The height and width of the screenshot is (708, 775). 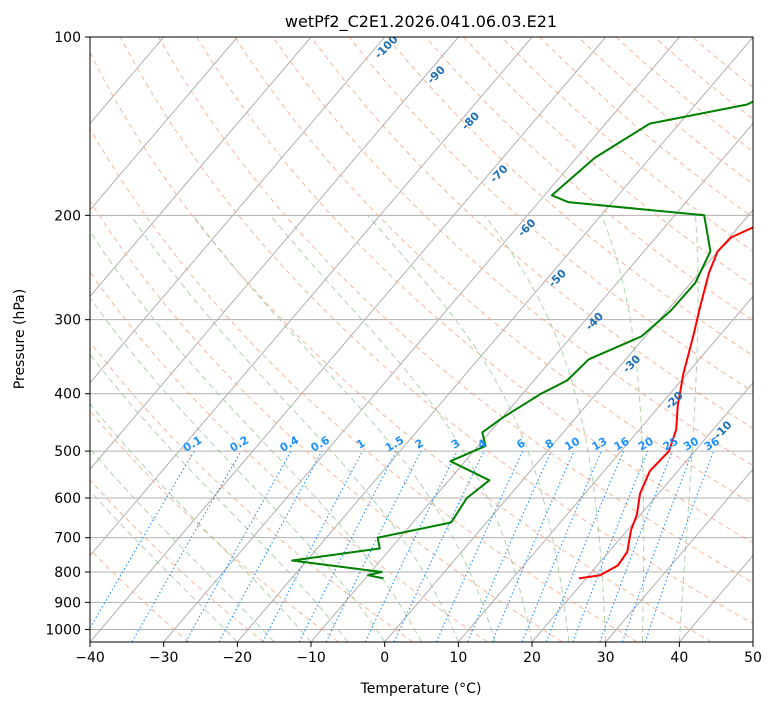 I want to click on y-tick-label: 1000, so click(x=63, y=630).